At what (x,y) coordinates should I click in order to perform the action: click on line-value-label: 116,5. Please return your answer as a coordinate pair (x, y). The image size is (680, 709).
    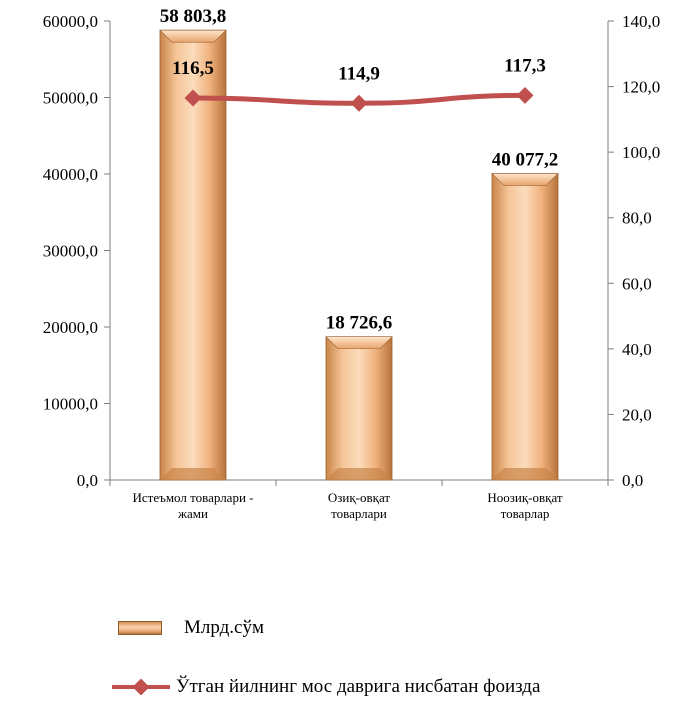
    Looking at the image, I should click on (193, 68).